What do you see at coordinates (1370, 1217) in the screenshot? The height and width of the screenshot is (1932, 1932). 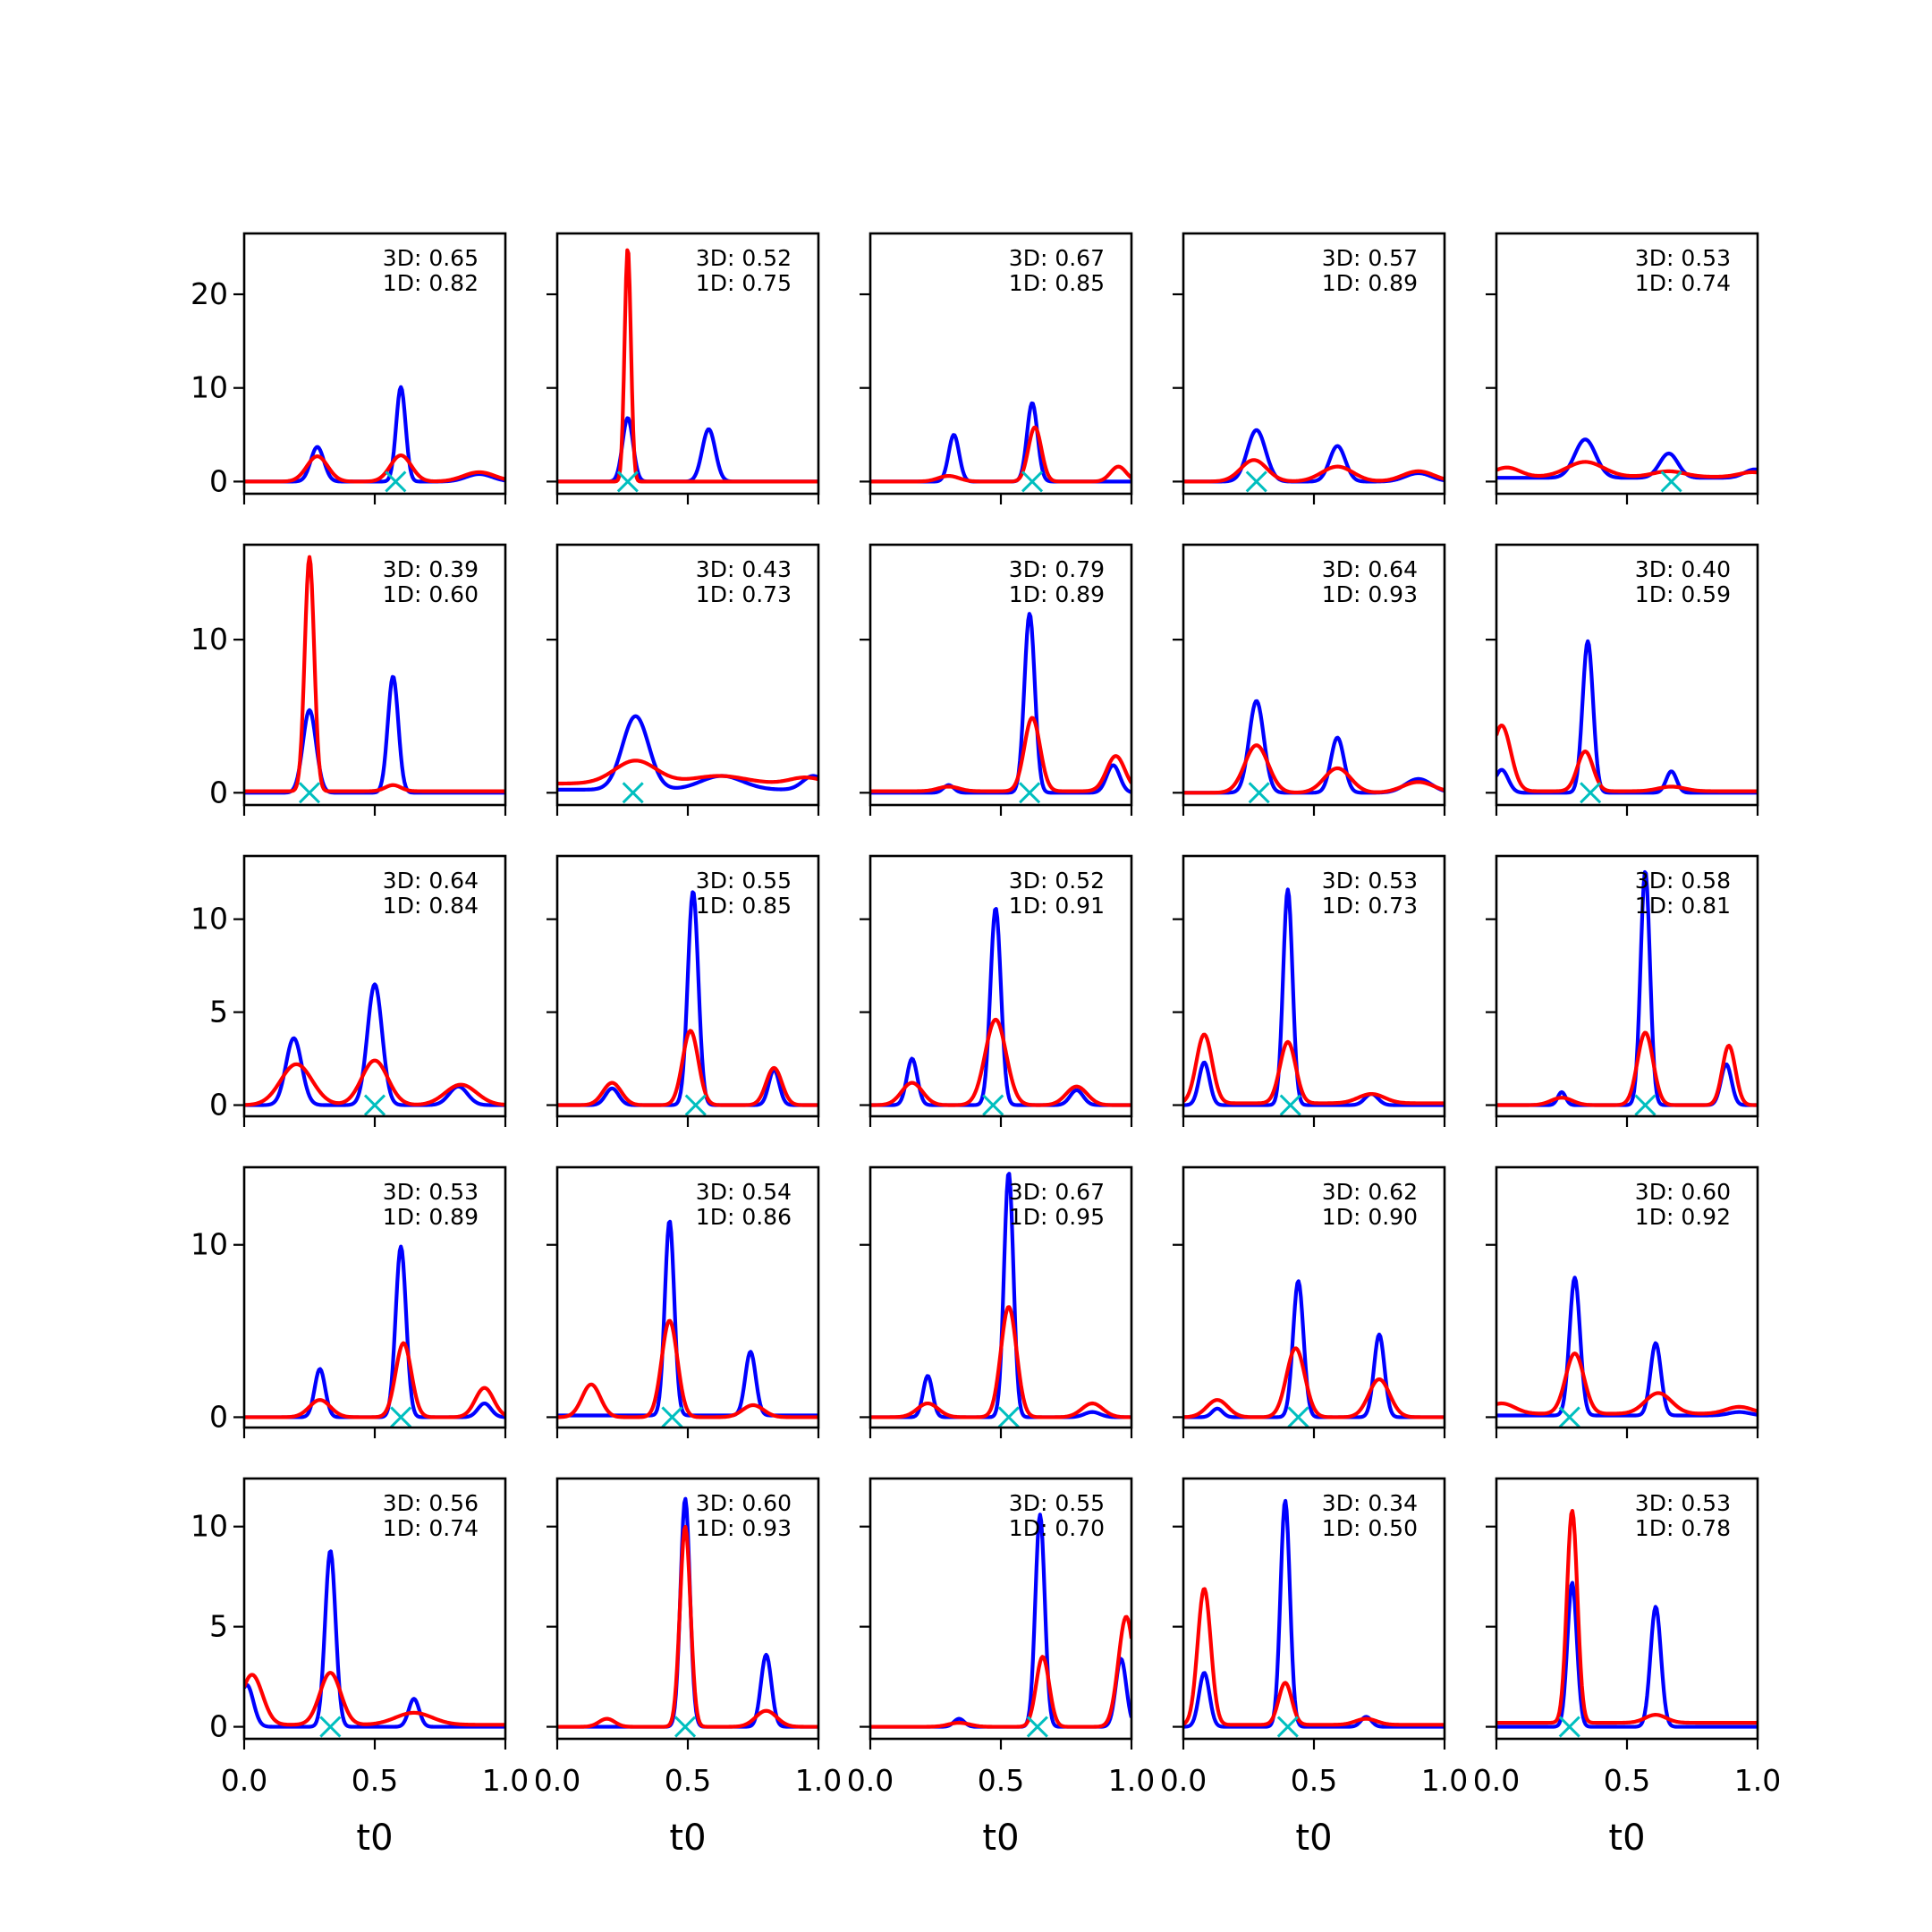 I see `score-annotation-1d: 1D: 0.90` at bounding box center [1370, 1217].